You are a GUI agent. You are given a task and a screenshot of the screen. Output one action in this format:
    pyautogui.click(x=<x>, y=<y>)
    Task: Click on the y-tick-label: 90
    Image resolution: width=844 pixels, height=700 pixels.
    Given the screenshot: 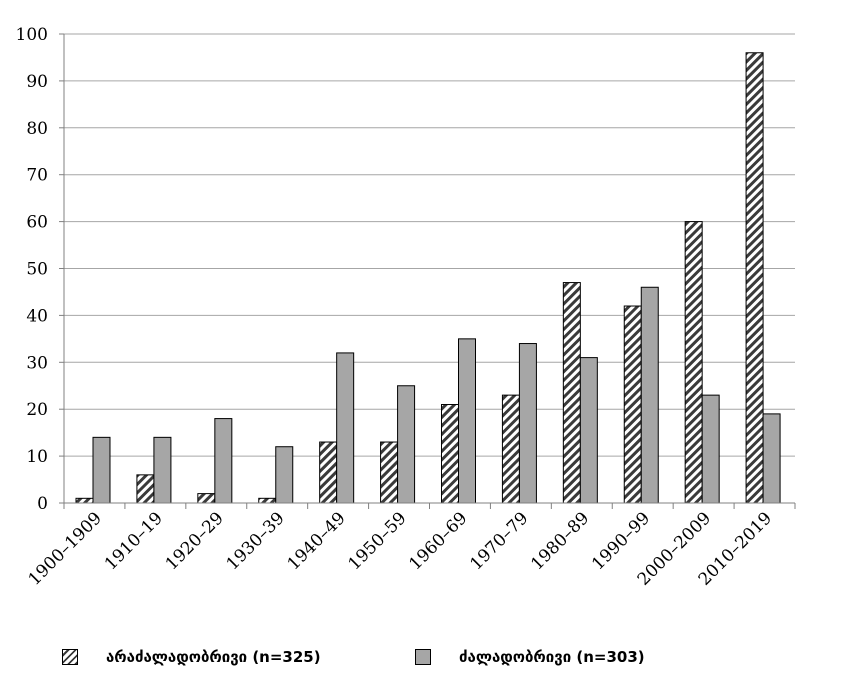 What is the action you would take?
    pyautogui.click(x=37, y=82)
    